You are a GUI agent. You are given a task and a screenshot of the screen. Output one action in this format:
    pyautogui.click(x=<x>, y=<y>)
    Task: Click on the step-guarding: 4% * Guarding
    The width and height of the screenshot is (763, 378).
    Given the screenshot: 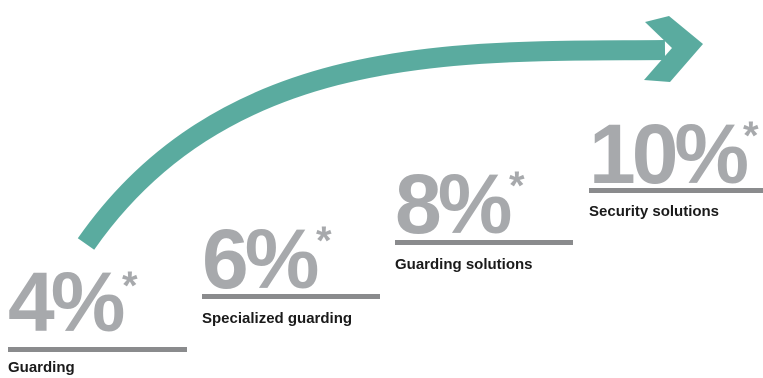 What is the action you would take?
    pyautogui.click(x=98, y=318)
    